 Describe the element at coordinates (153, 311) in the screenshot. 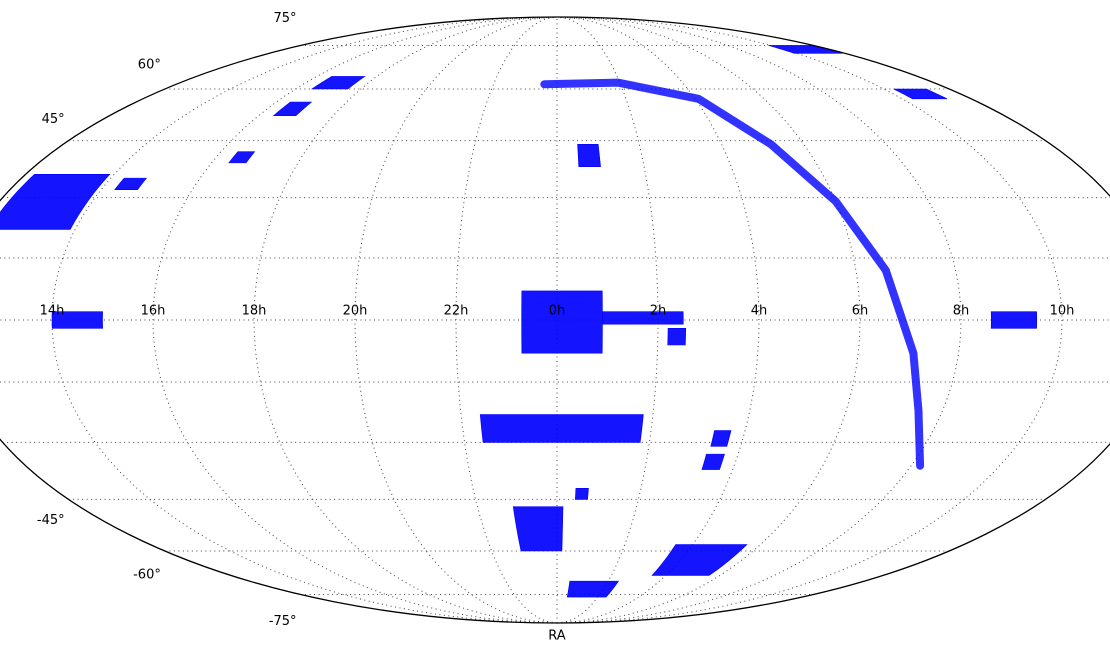

I see `x-tick-label: 16h` at that location.